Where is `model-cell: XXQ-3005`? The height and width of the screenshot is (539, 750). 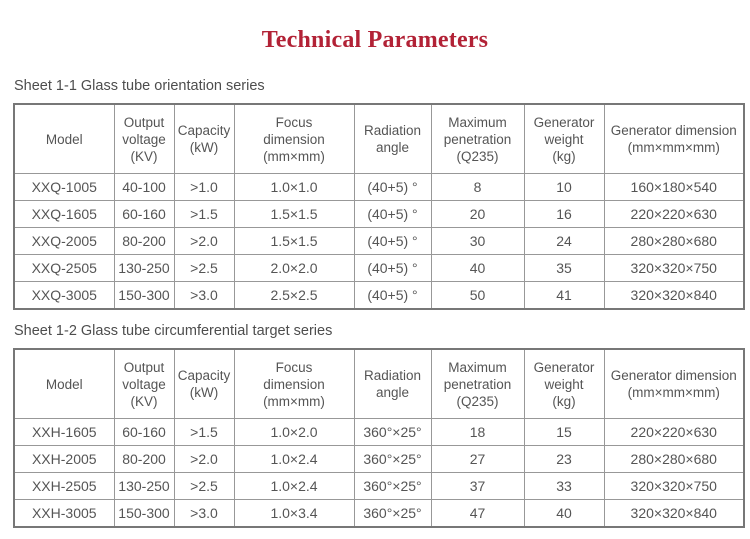
model-cell: XXQ-3005 is located at coordinates (64, 295).